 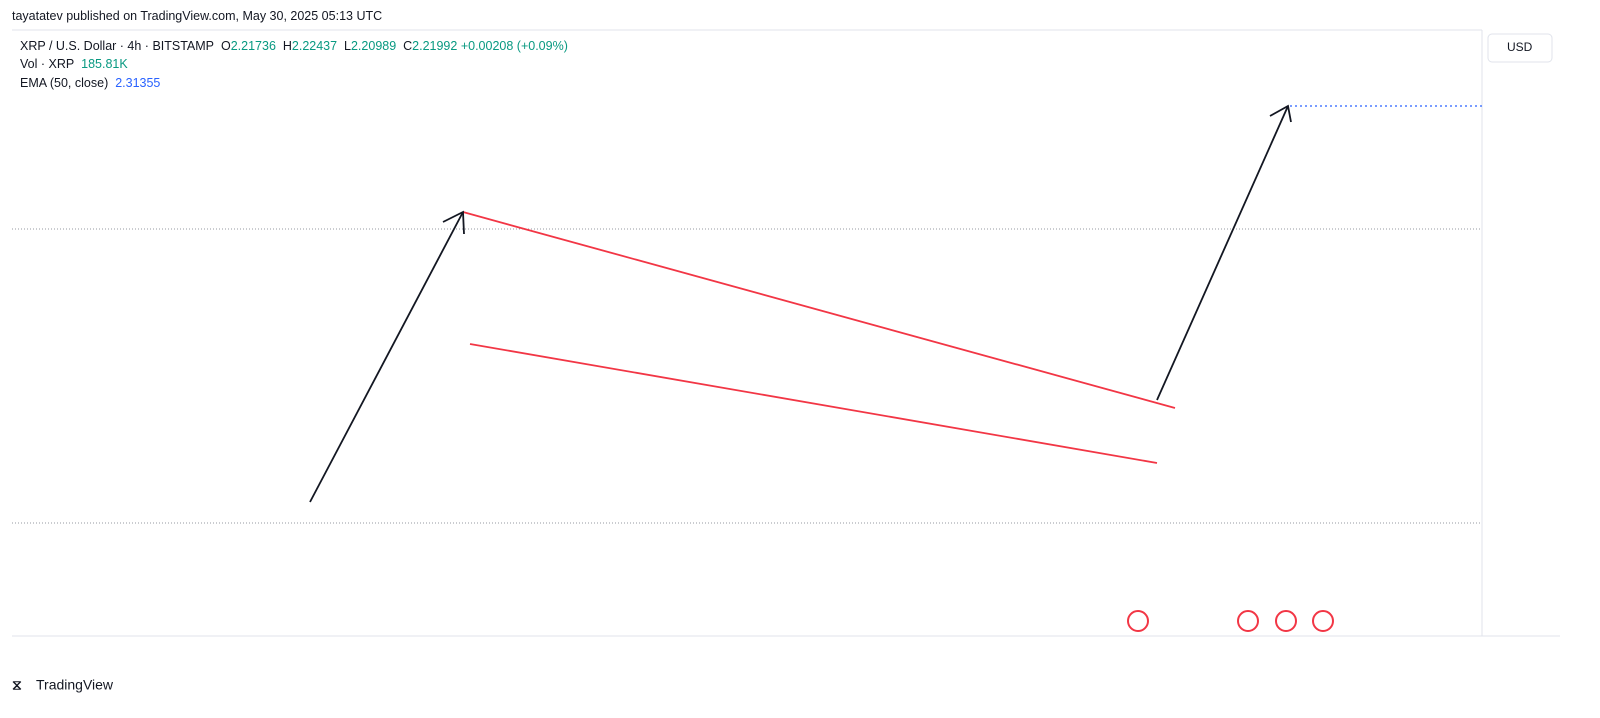 What do you see at coordinates (408, 46) in the screenshot?
I see `c-label: C` at bounding box center [408, 46].